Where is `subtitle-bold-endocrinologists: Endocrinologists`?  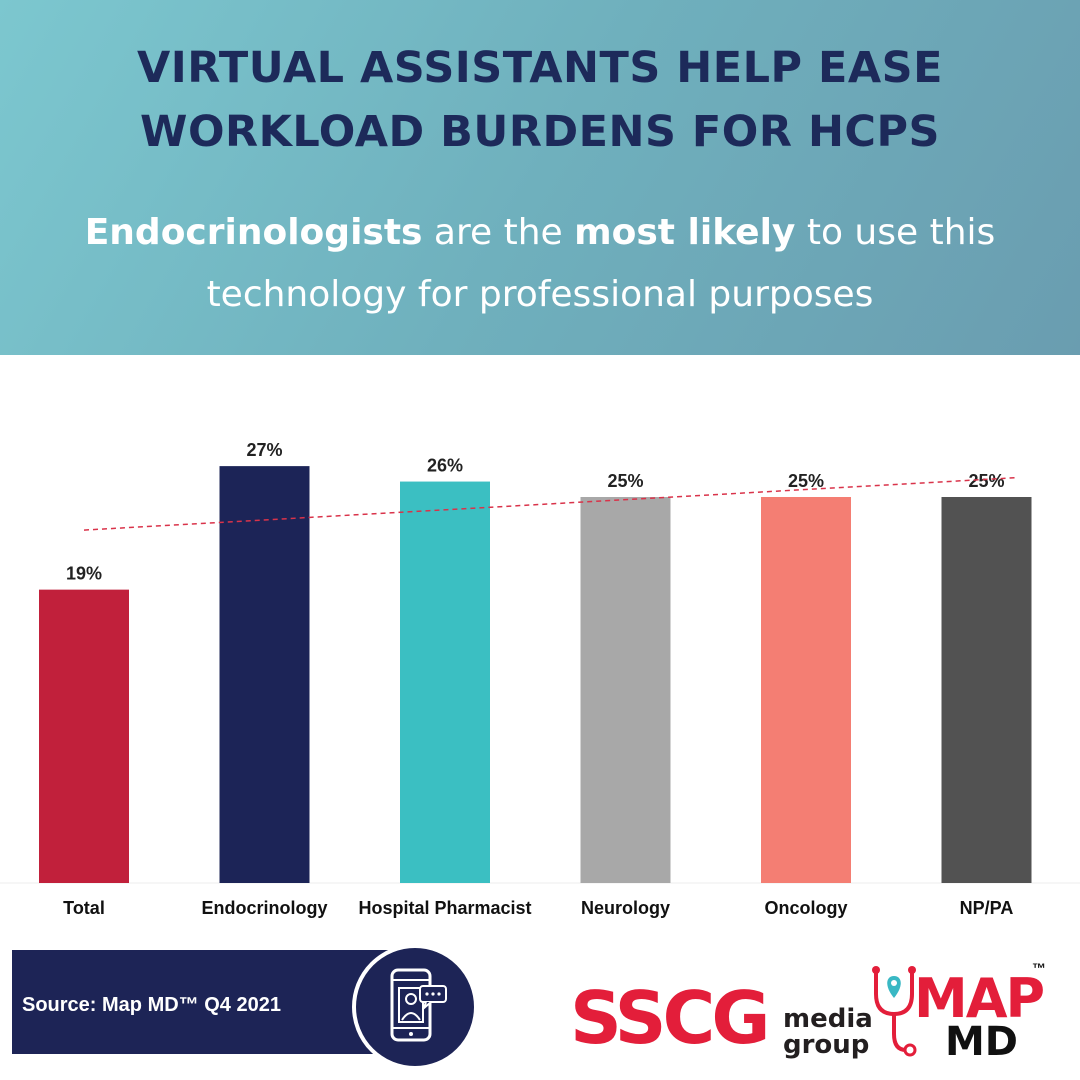
subtitle-bold-endocrinologists: Endocrinologists is located at coordinates (253, 232).